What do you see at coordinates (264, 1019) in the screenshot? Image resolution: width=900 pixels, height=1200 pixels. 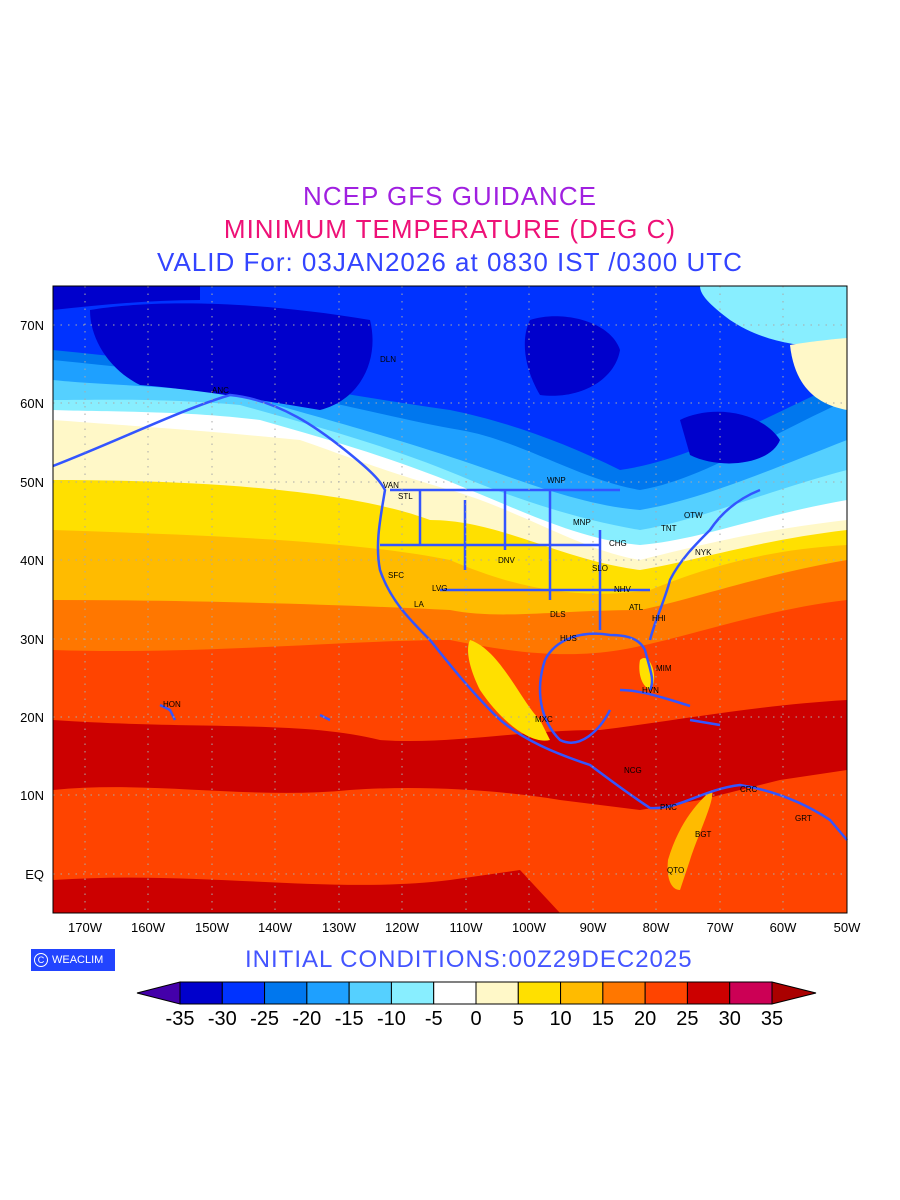 I see `colorbar-label: -25` at bounding box center [264, 1019].